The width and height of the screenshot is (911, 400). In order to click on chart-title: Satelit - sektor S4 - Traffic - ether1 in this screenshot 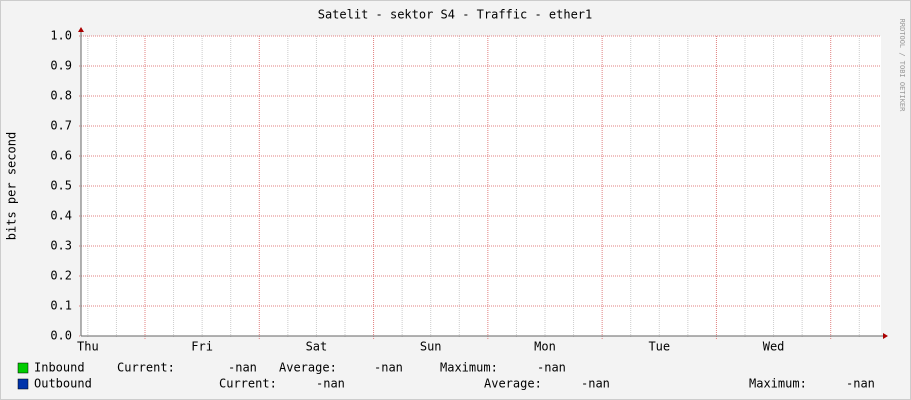, I will do `click(455, 15)`.